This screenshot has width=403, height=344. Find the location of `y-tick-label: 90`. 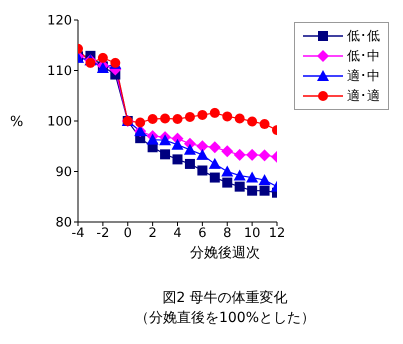

y-tick-label: 90 is located at coordinates (63, 172).